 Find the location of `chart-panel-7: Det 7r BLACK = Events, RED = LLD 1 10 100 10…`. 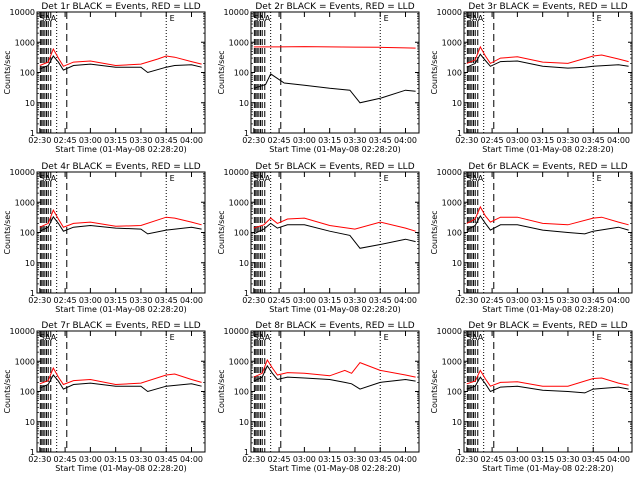

chart-panel-7: Det 7r BLACK = Events, RED = LLD 1 10 100 10… is located at coordinates (104, 397).